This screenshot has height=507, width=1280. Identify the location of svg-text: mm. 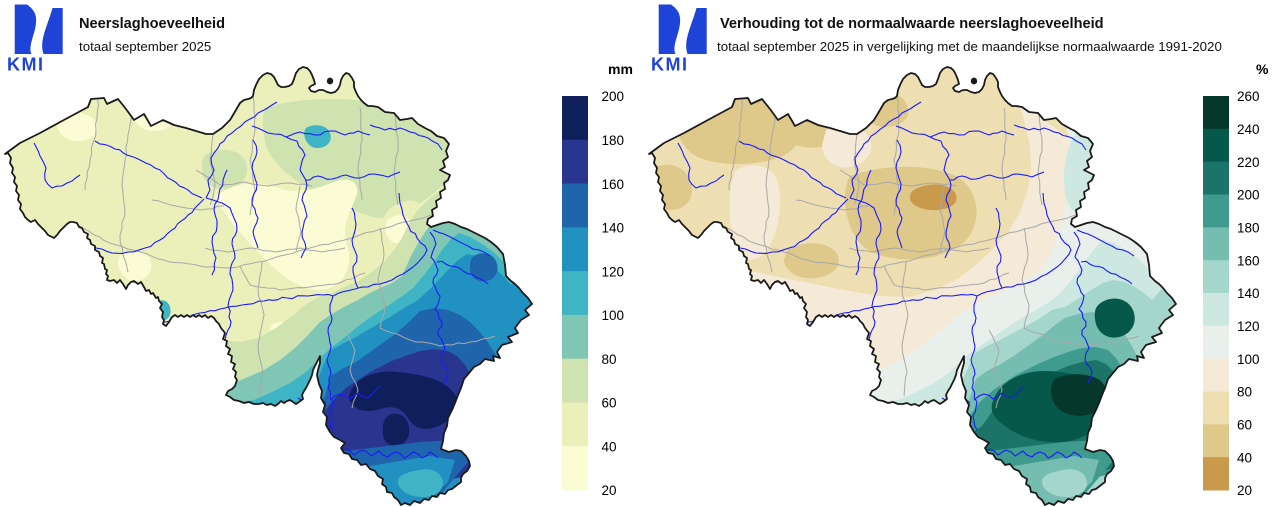
(620, 69).